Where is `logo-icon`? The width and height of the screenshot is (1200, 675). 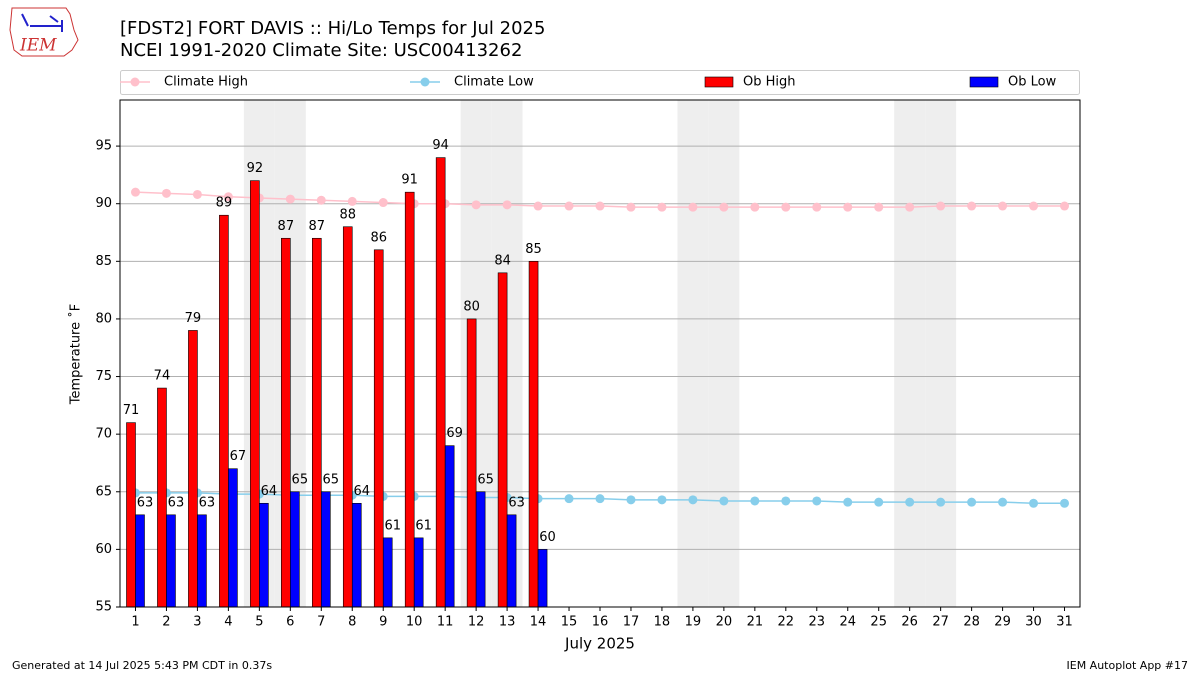 logo-icon is located at coordinates (42, 22).